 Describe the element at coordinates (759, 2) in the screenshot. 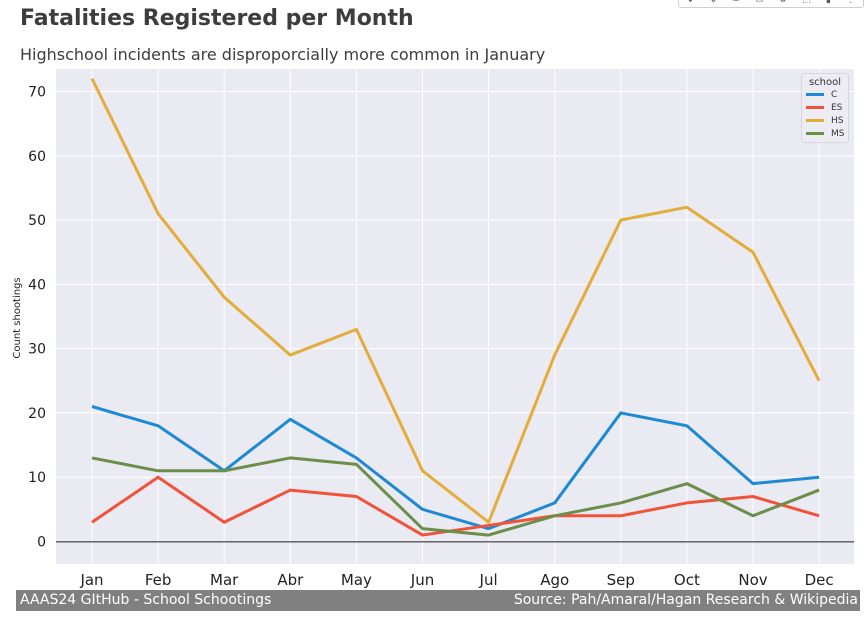

I see `comment-icon: ▭` at that location.